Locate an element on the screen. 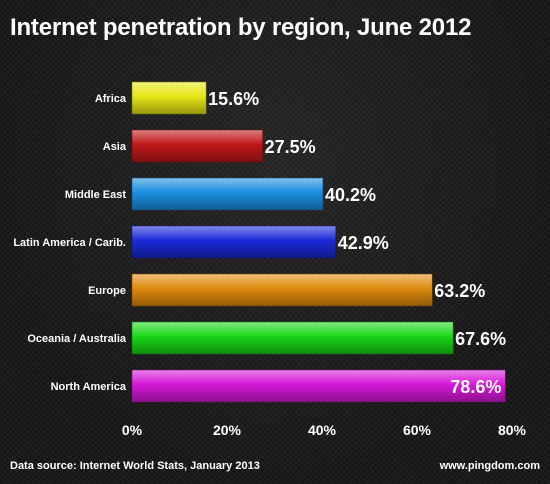 The height and width of the screenshot is (484, 550). value-label-latin-america-carib: 42.9% is located at coordinates (363, 243).